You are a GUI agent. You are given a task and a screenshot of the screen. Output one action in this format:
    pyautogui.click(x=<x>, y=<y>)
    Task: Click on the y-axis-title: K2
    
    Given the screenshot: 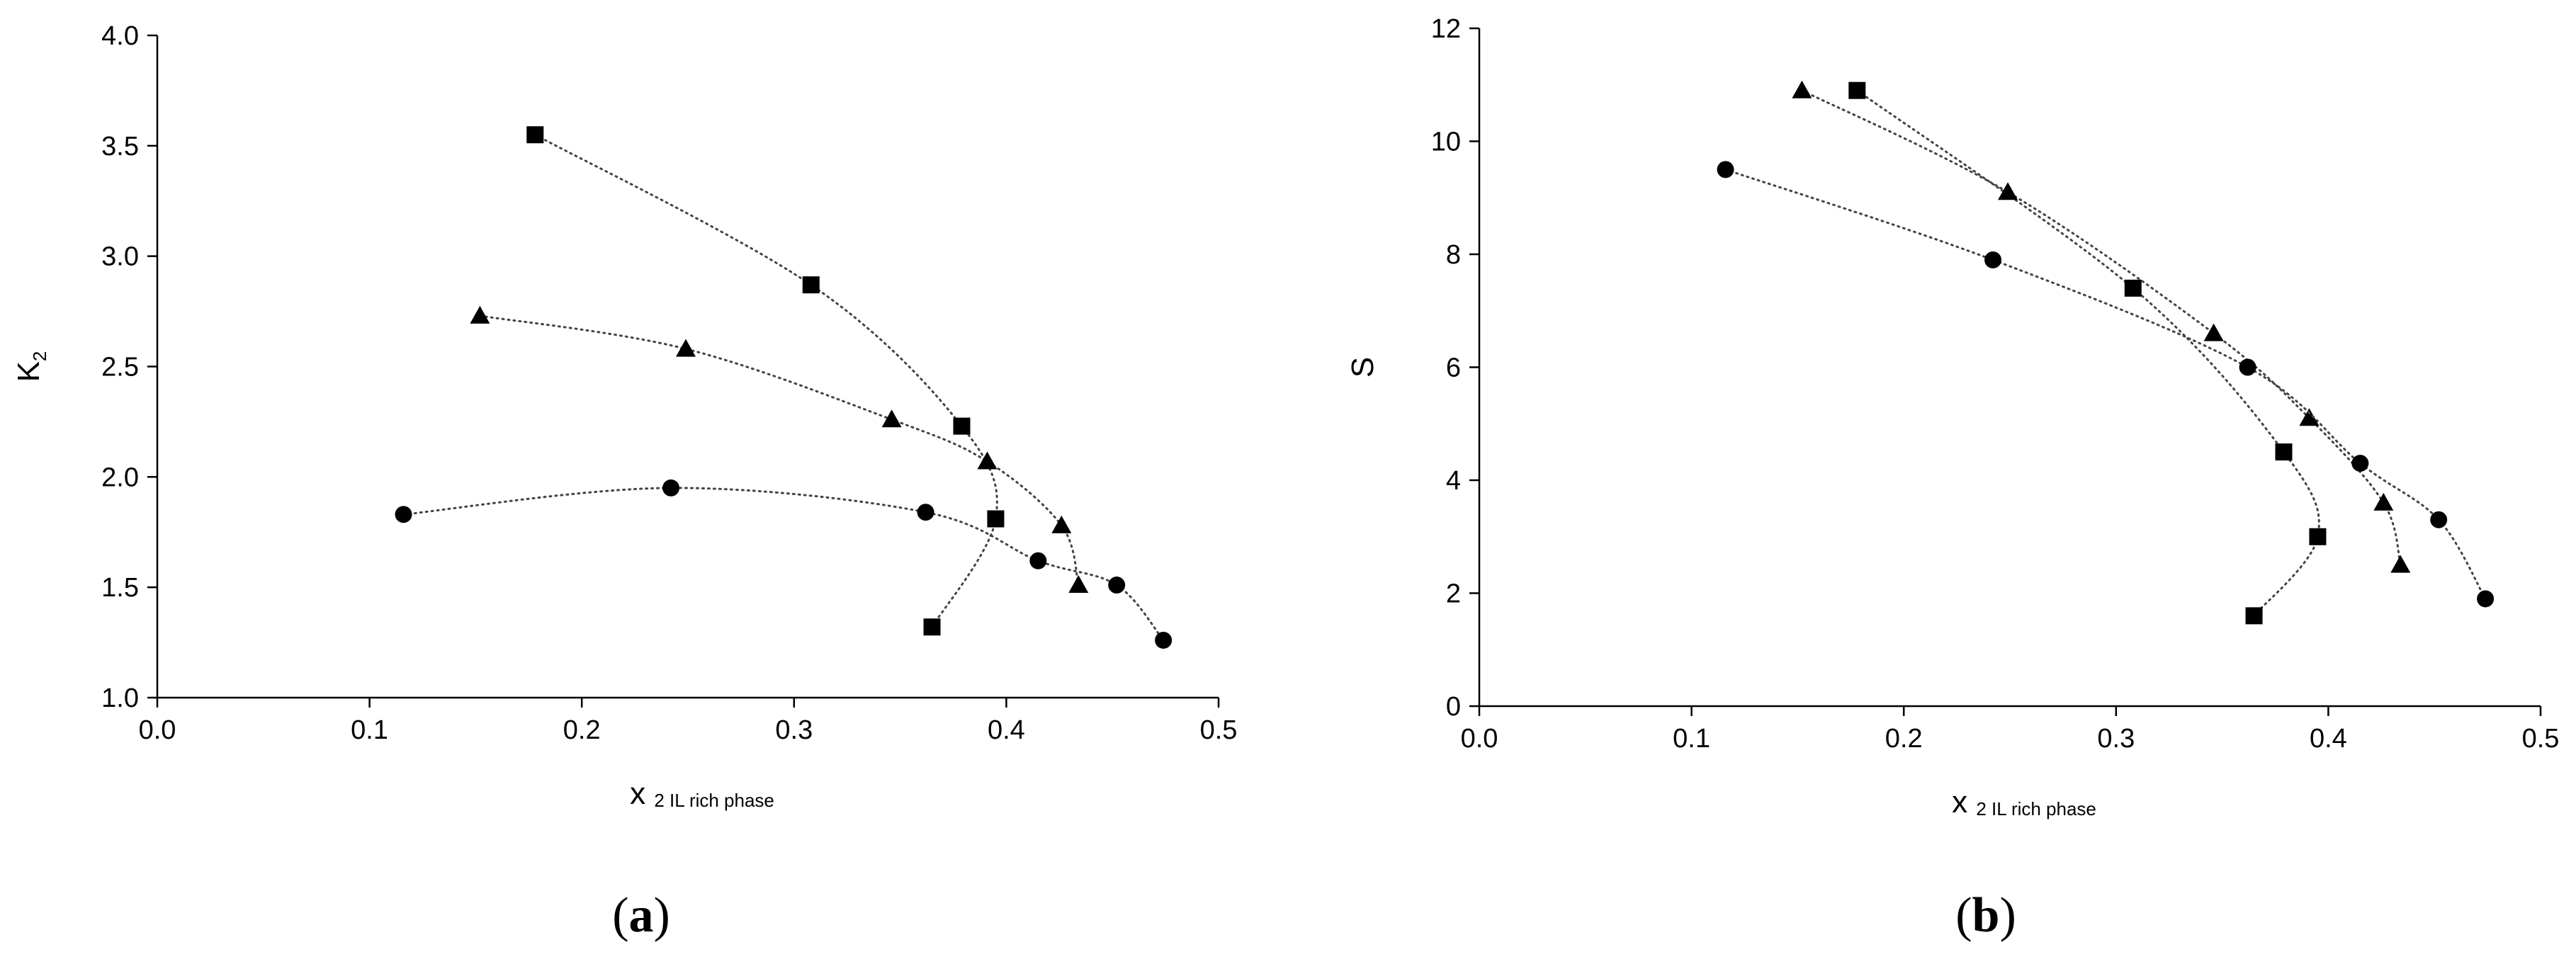 What is the action you would take?
    pyautogui.click(x=30, y=367)
    